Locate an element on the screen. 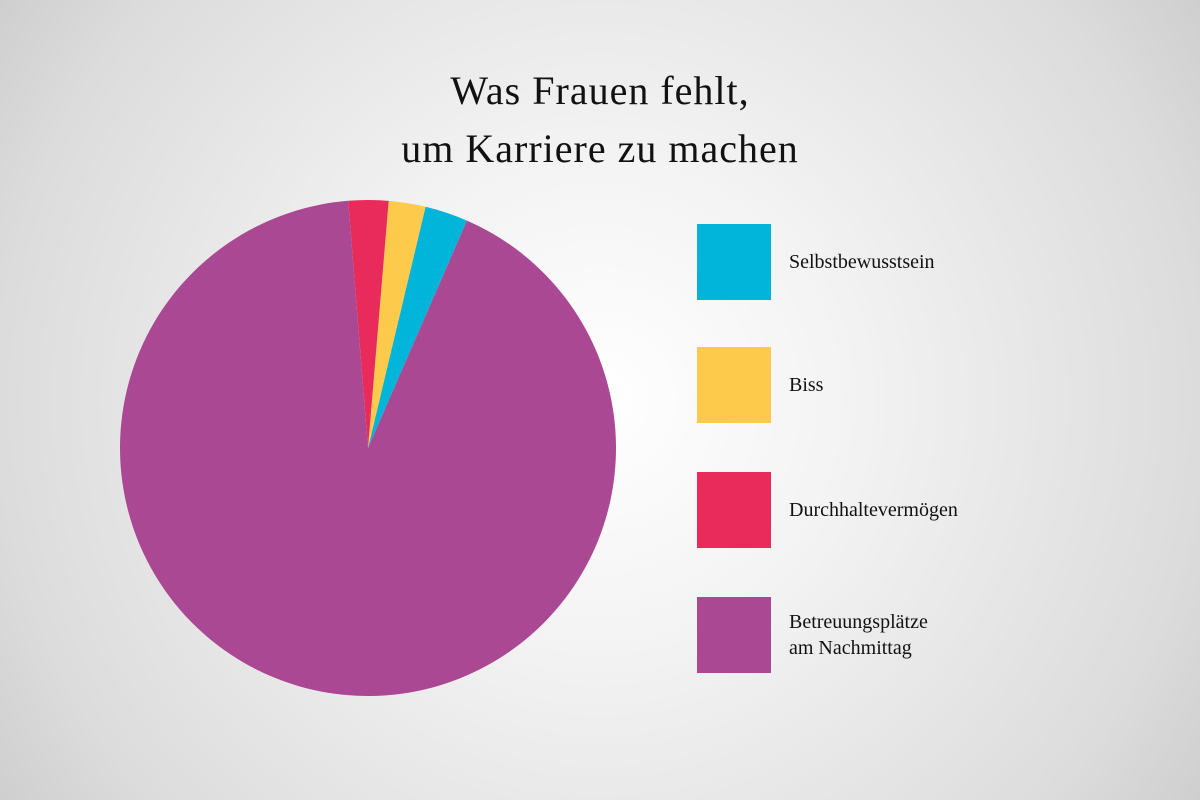 The image size is (1200, 800). chart-title: Was Frauen fehlt, um Karriere zu machen is located at coordinates (600, 119).